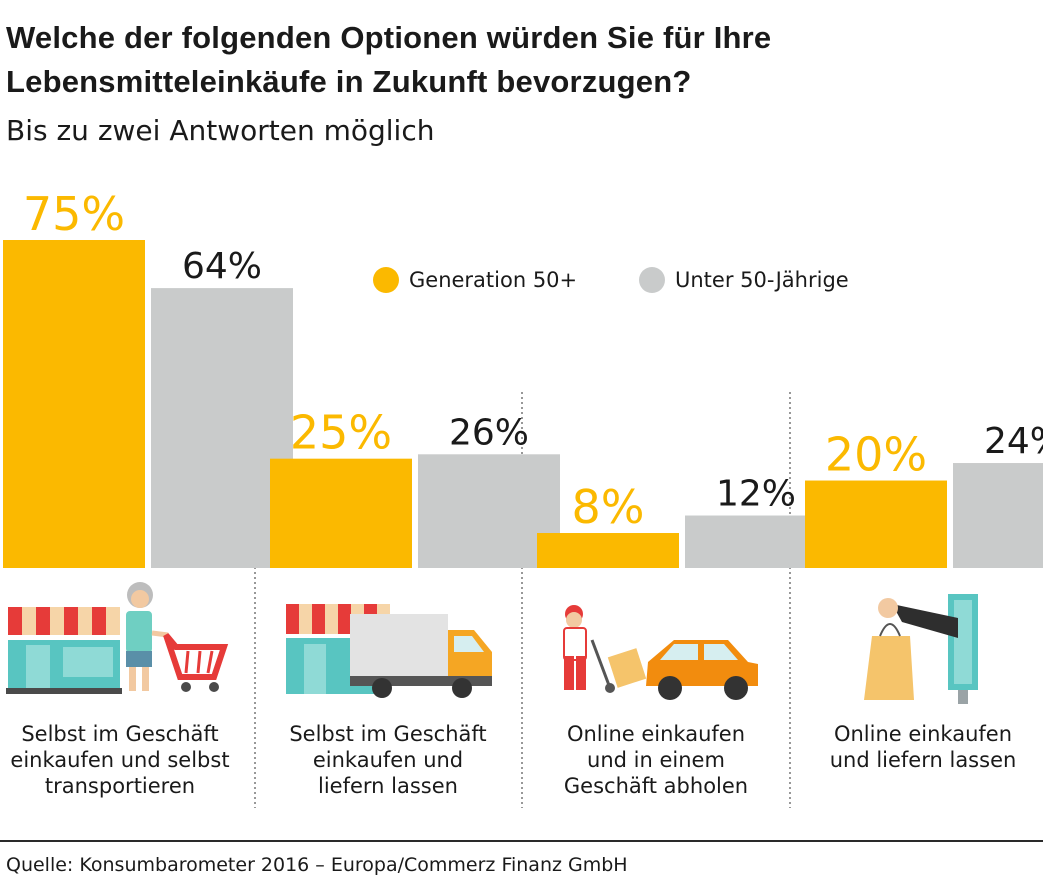 This screenshot has height=886, width=1043. What do you see at coordinates (521, 841) in the screenshot?
I see `footer-divider` at bounding box center [521, 841].